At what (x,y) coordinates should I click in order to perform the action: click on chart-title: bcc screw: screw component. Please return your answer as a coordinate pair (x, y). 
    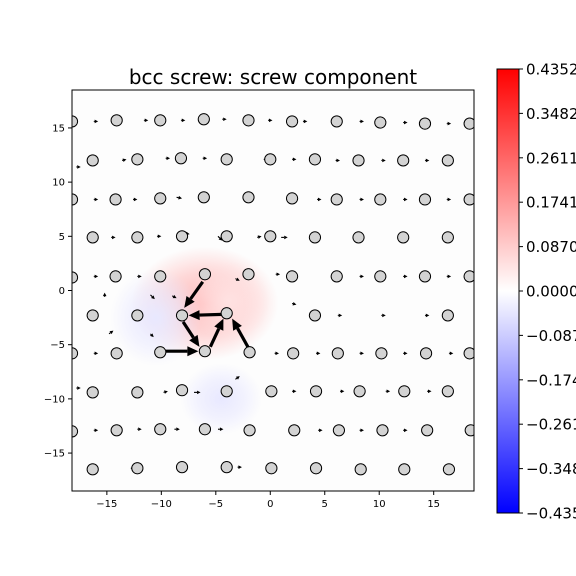
    Looking at the image, I should click on (273, 77).